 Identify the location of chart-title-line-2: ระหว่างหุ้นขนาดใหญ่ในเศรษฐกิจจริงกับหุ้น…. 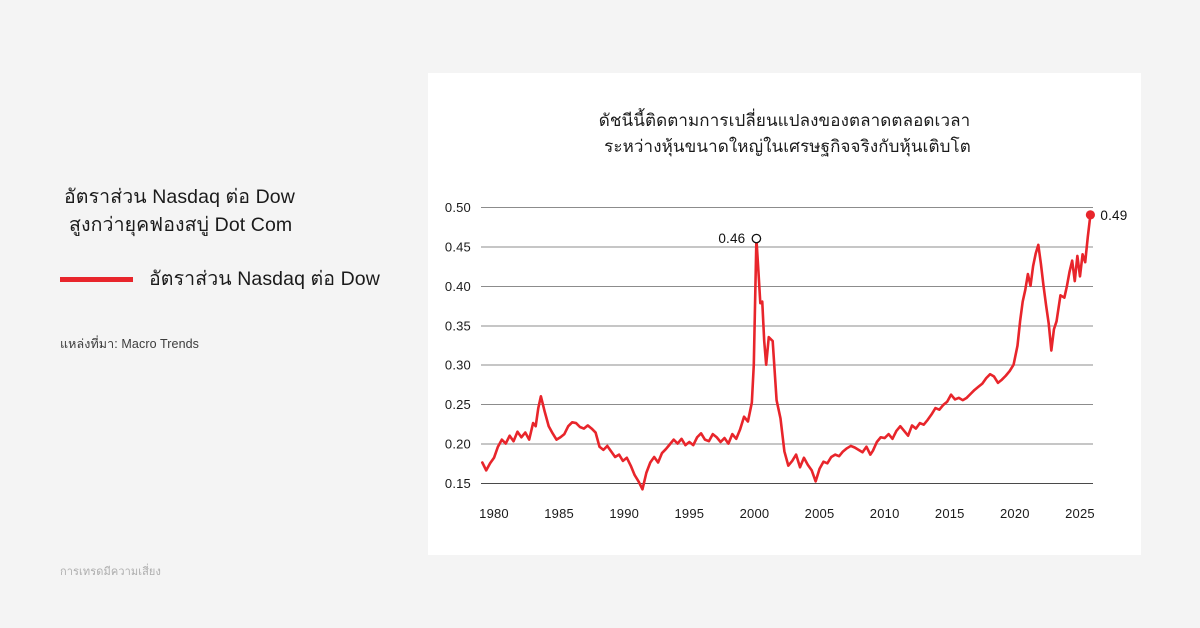
(787, 146).